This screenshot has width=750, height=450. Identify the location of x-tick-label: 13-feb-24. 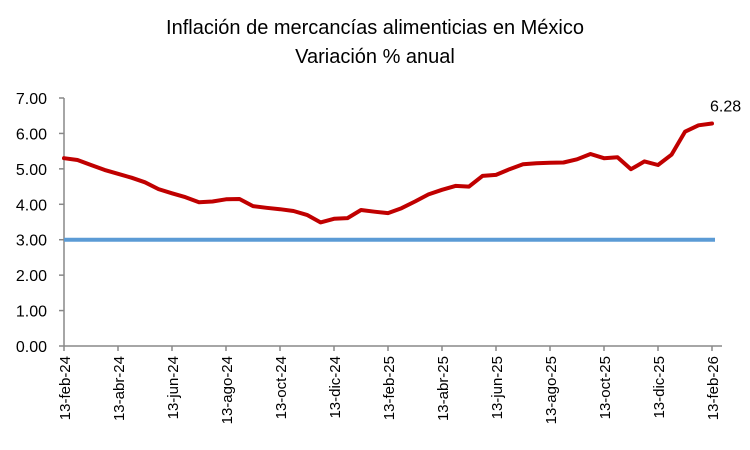
(65, 388).